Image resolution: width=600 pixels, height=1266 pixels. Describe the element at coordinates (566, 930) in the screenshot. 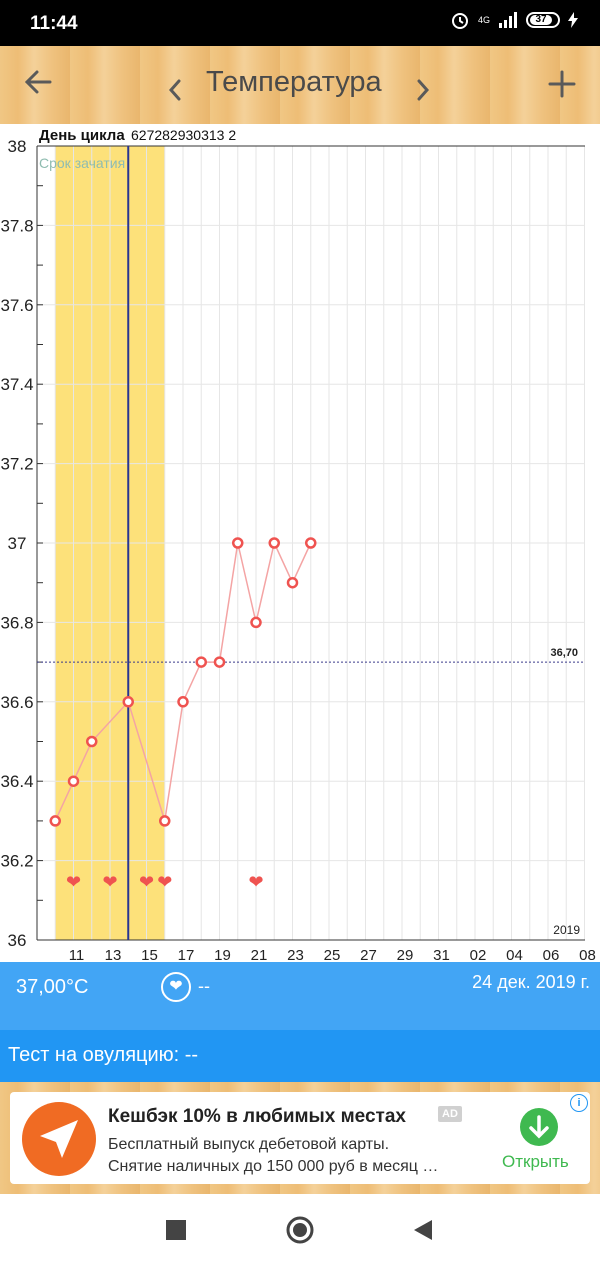

I see `year-label: 2019` at that location.